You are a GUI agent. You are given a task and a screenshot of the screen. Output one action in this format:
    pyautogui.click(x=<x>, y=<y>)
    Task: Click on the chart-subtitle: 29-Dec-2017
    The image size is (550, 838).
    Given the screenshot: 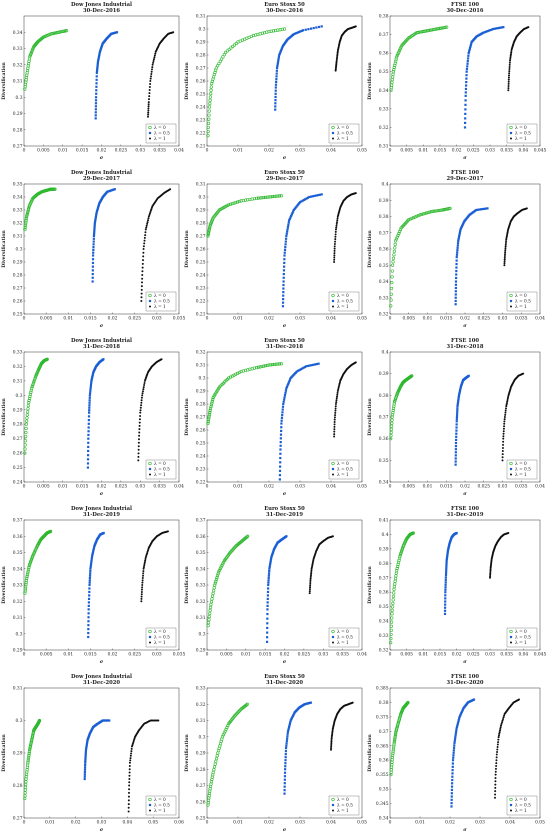 What is the action you would take?
    pyautogui.click(x=101, y=179)
    